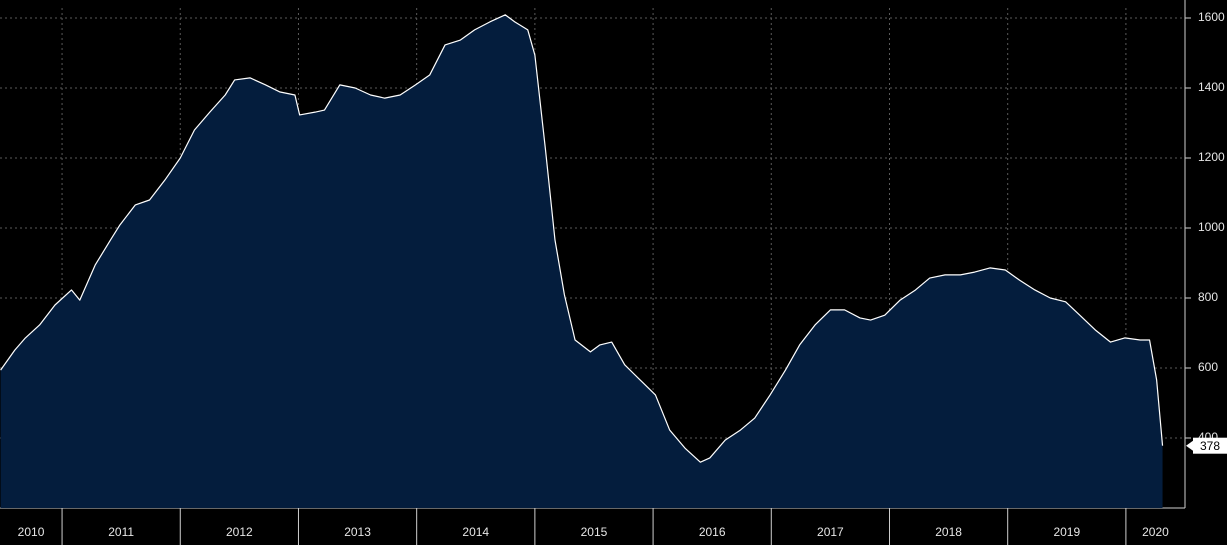 This screenshot has height=545, width=1227. What do you see at coordinates (31, 532) in the screenshot?
I see `x-tick-label: 2010` at bounding box center [31, 532].